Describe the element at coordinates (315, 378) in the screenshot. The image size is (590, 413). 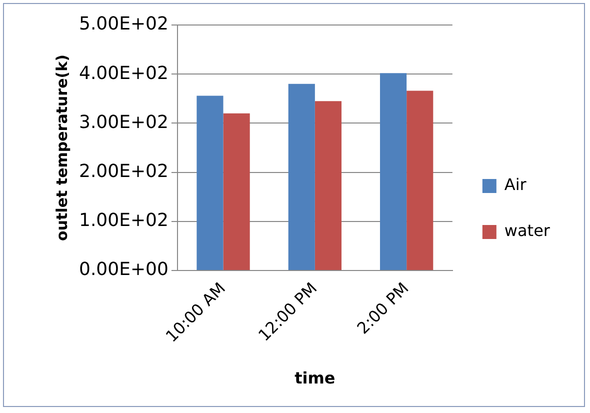
I see `x-axis-title: time` at that location.